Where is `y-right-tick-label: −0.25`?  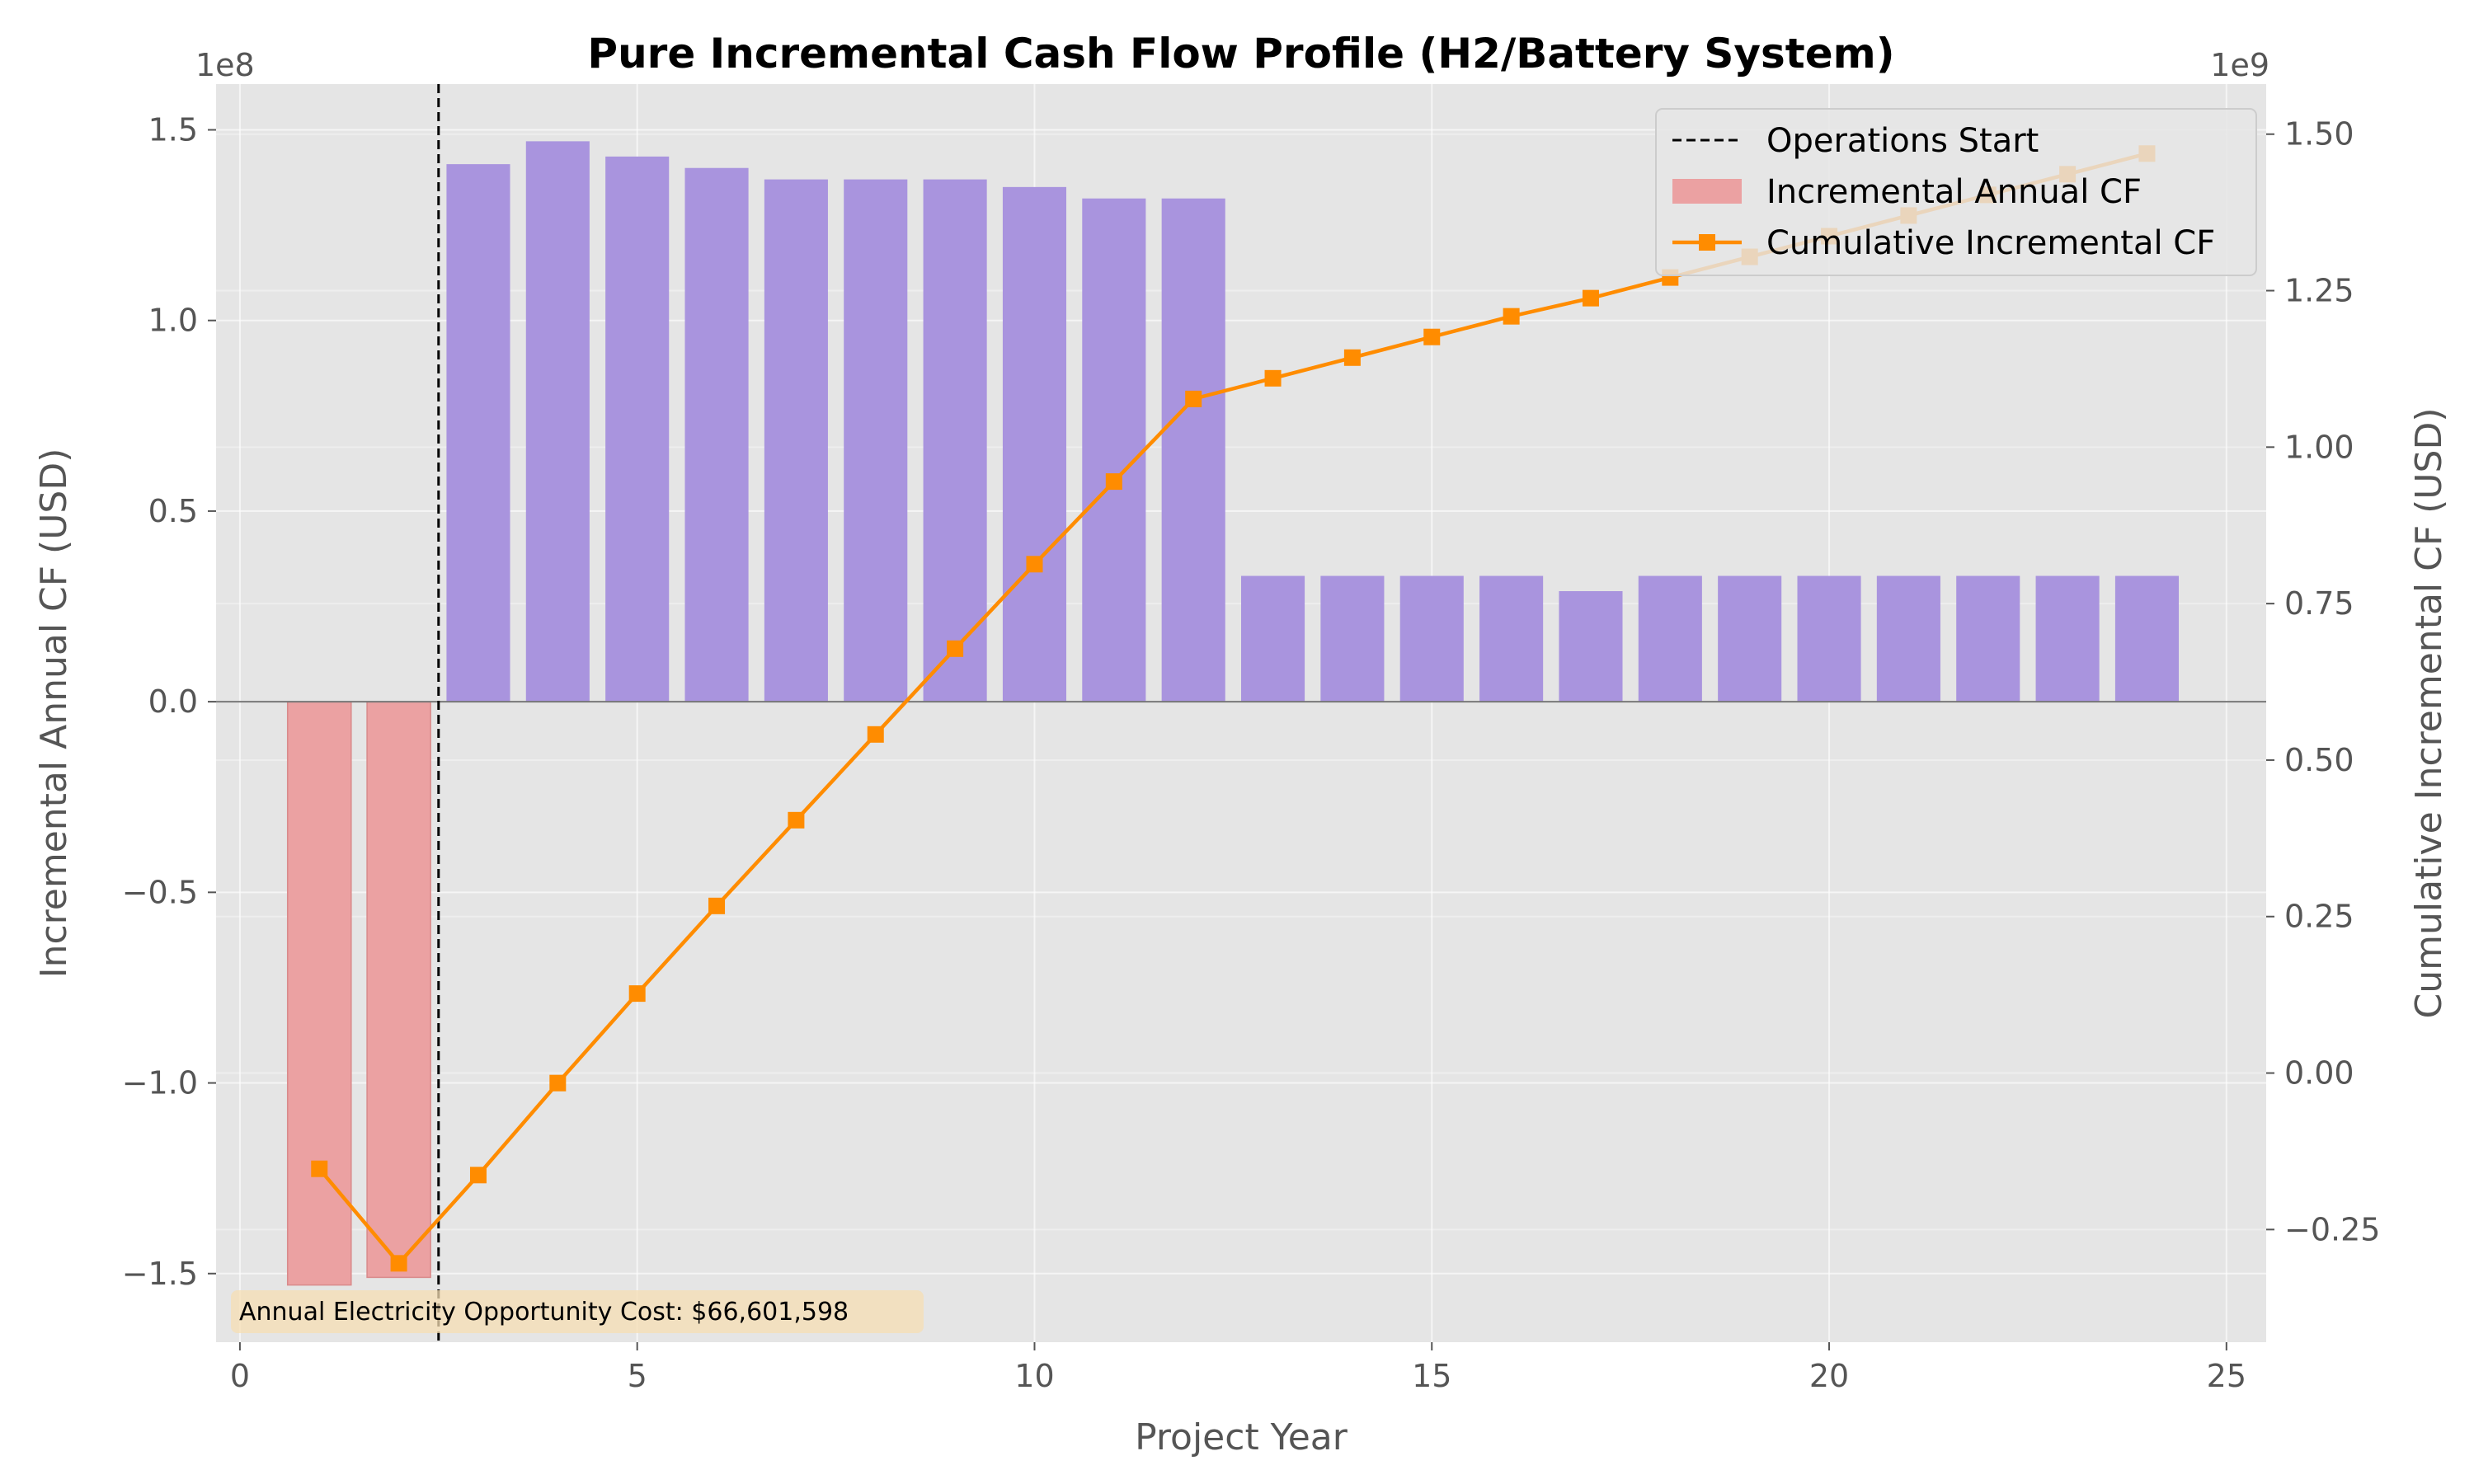 y-right-tick-label: −0.25 is located at coordinates (2332, 1229).